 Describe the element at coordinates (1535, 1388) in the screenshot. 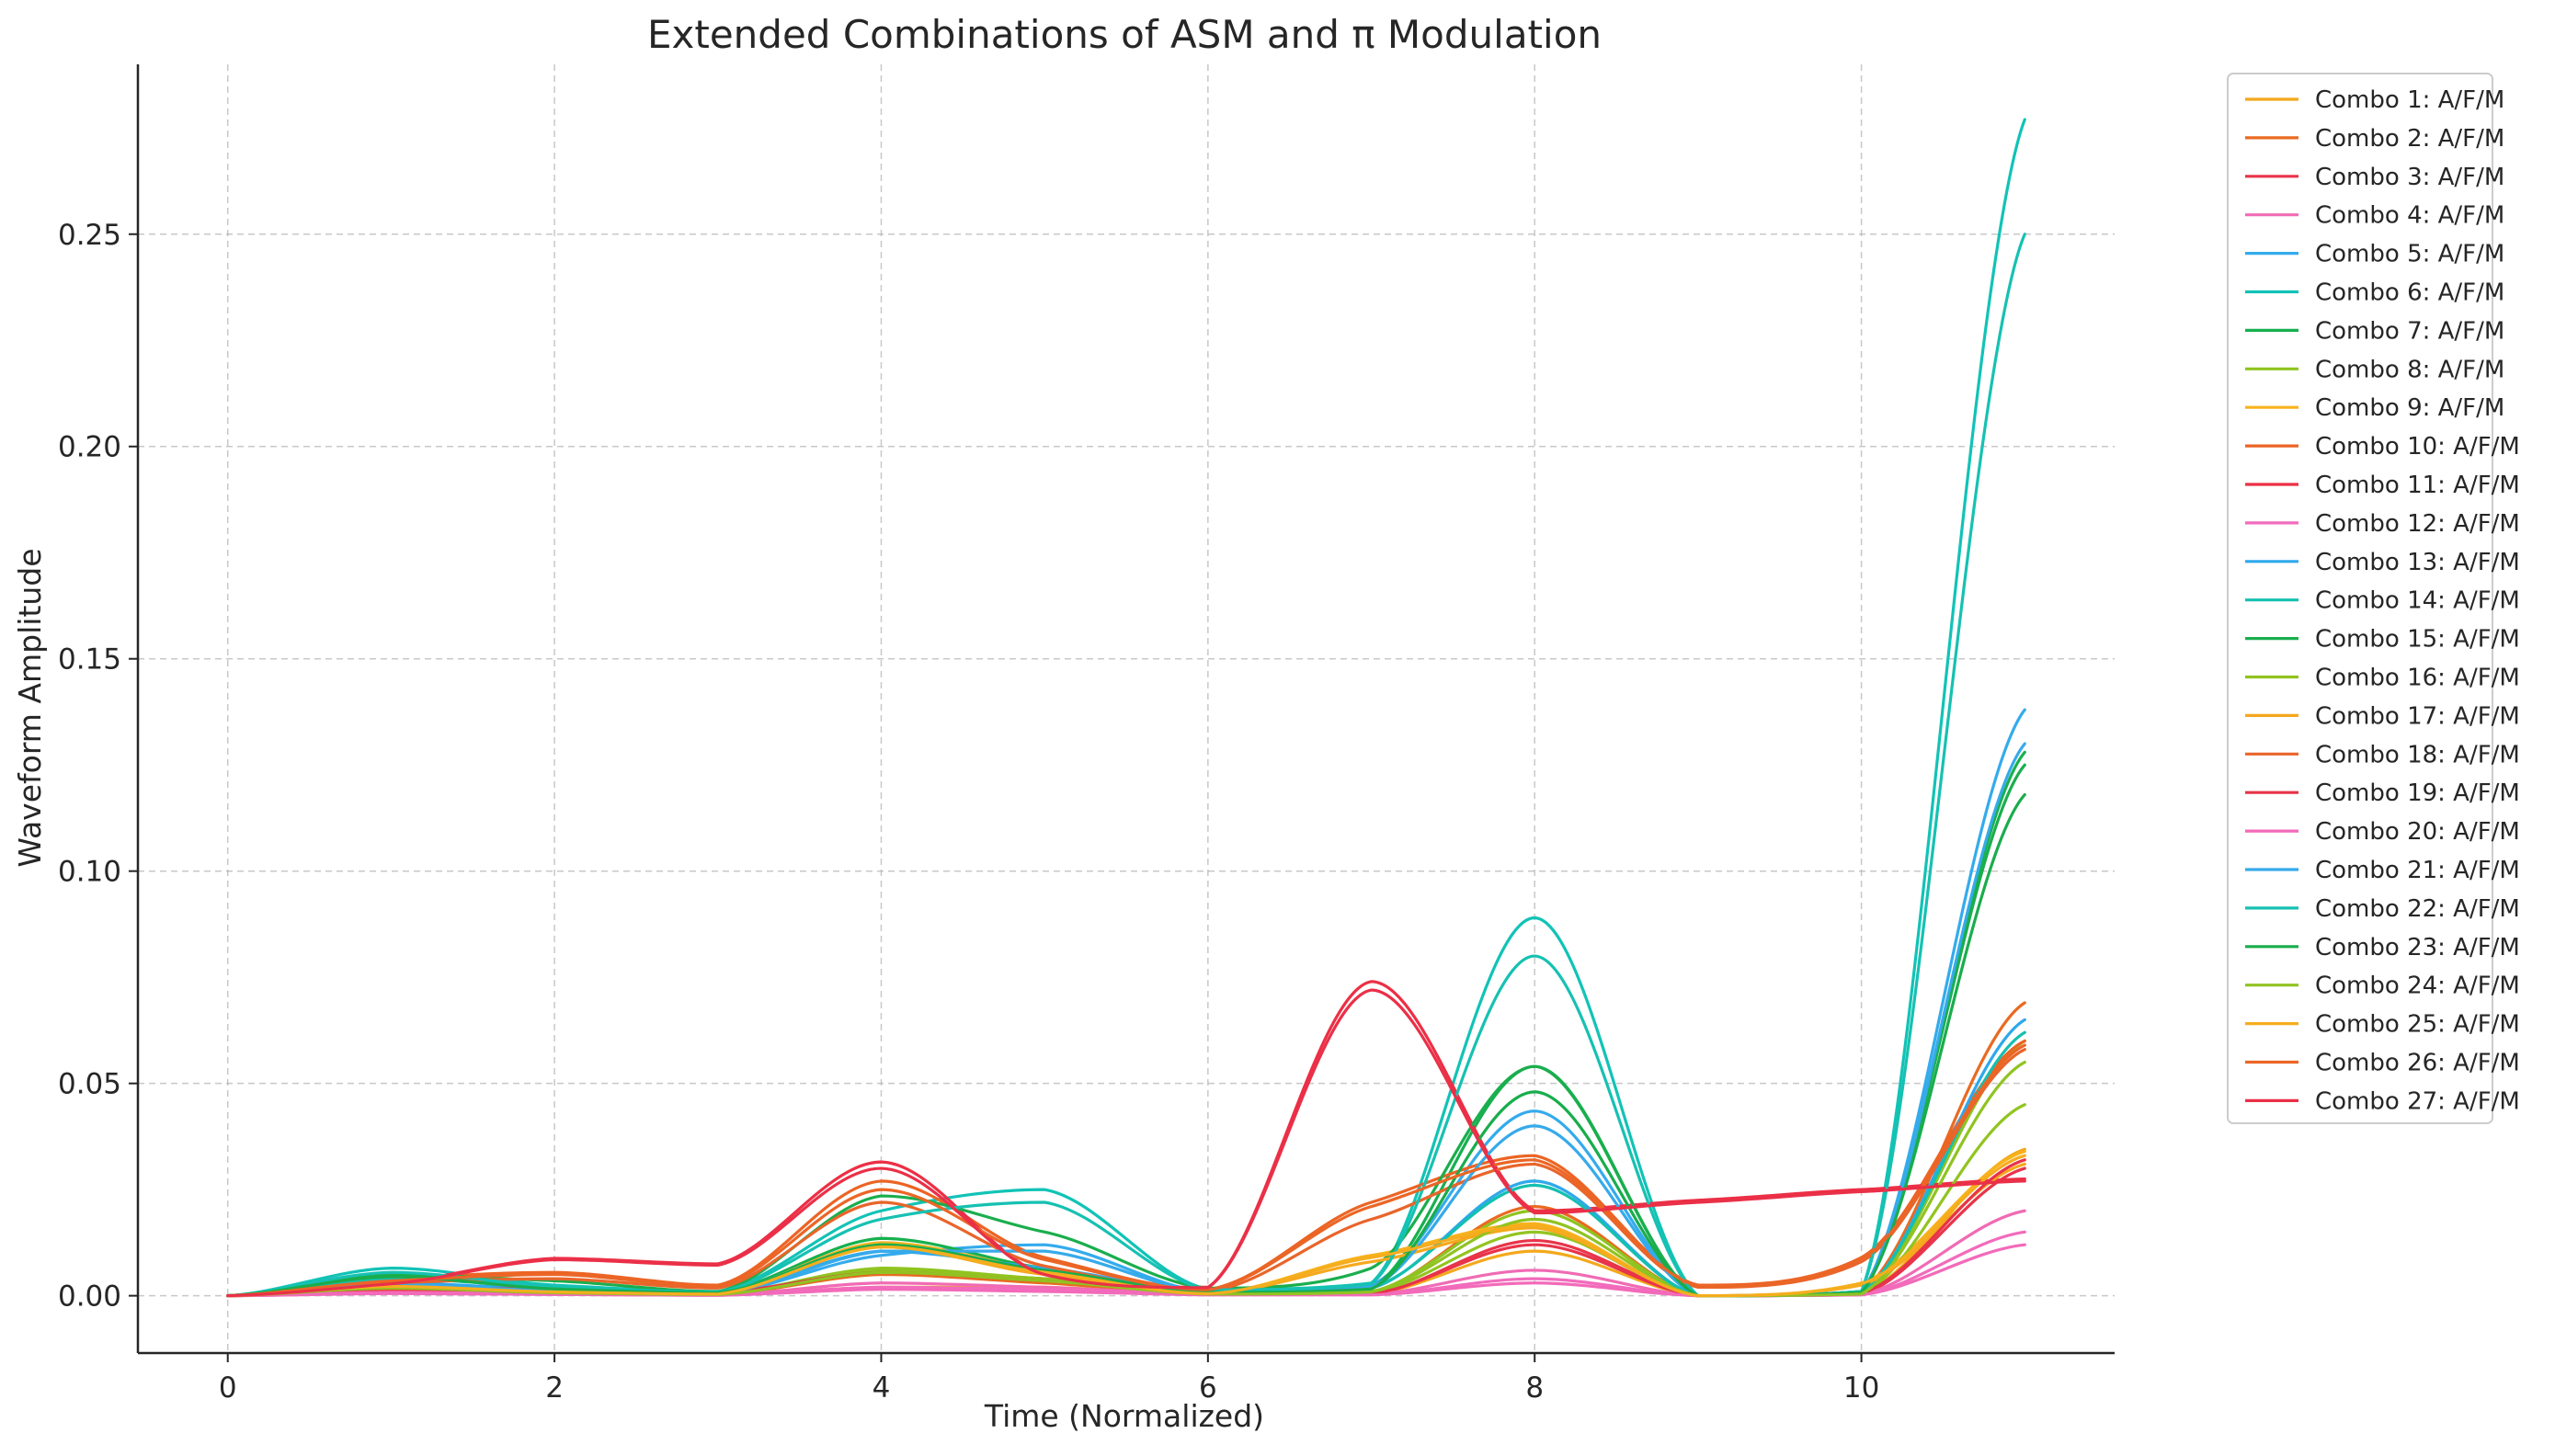

I see `x-tick-label: 8` at that location.